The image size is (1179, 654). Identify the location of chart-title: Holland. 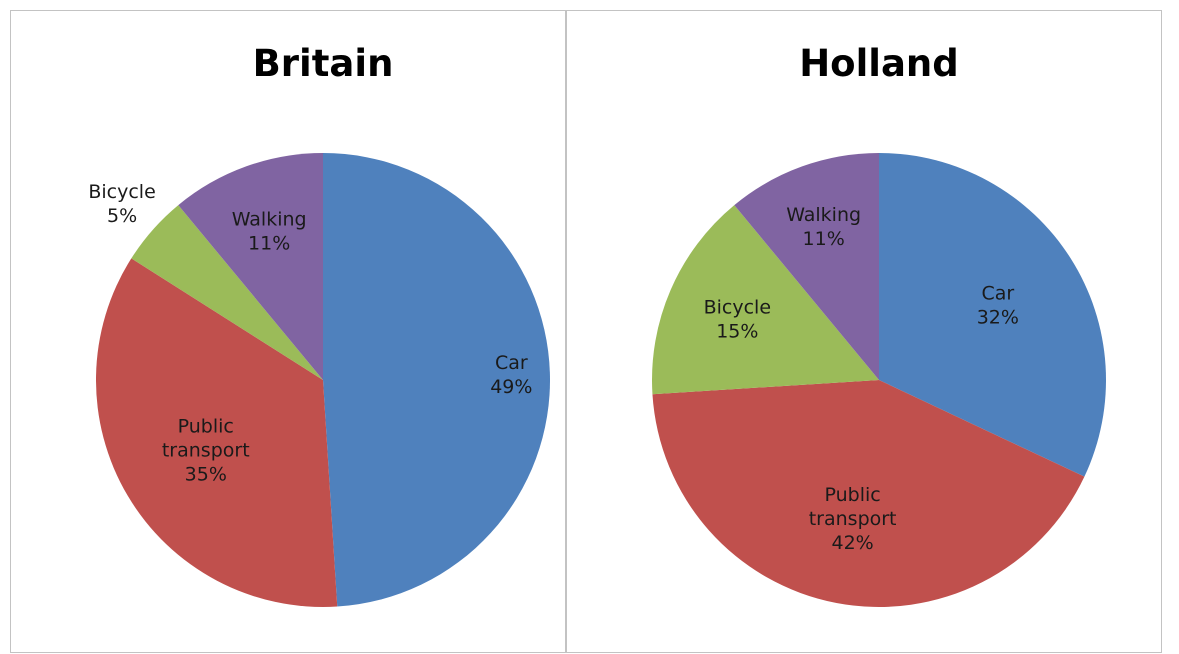
(879, 63).